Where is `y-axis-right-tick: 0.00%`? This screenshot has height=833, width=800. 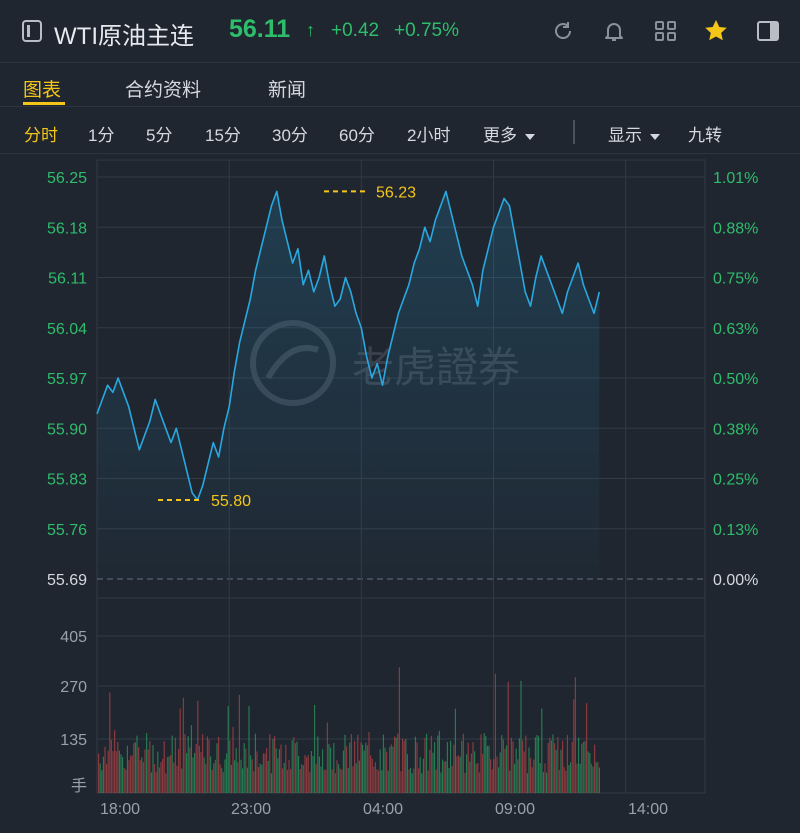 y-axis-right-tick: 0.00% is located at coordinates (735, 580).